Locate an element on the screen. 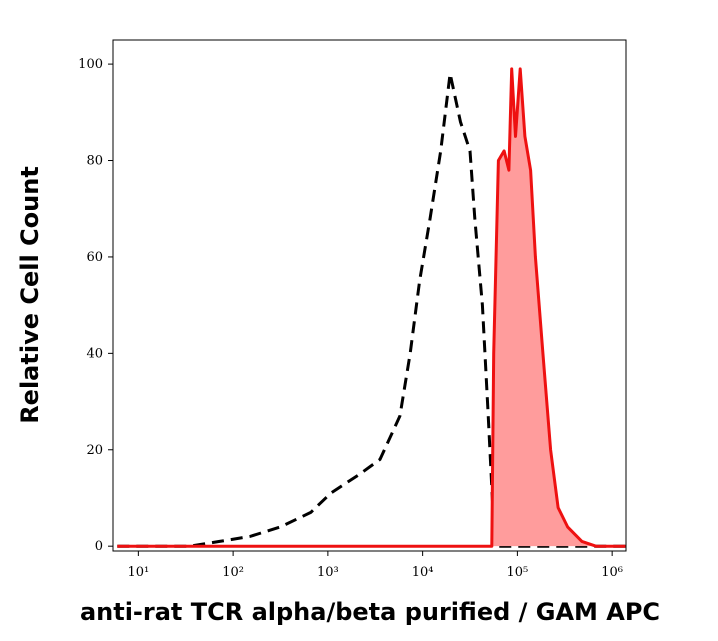  x-tick-label: 10² is located at coordinates (233, 572).